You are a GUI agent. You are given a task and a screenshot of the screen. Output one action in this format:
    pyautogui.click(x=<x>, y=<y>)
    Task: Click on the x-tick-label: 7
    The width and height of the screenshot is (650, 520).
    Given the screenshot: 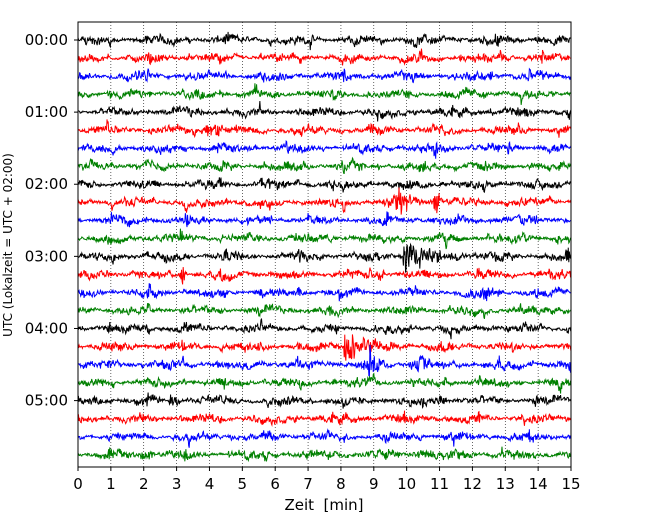 What is the action you would take?
    pyautogui.click(x=308, y=484)
    